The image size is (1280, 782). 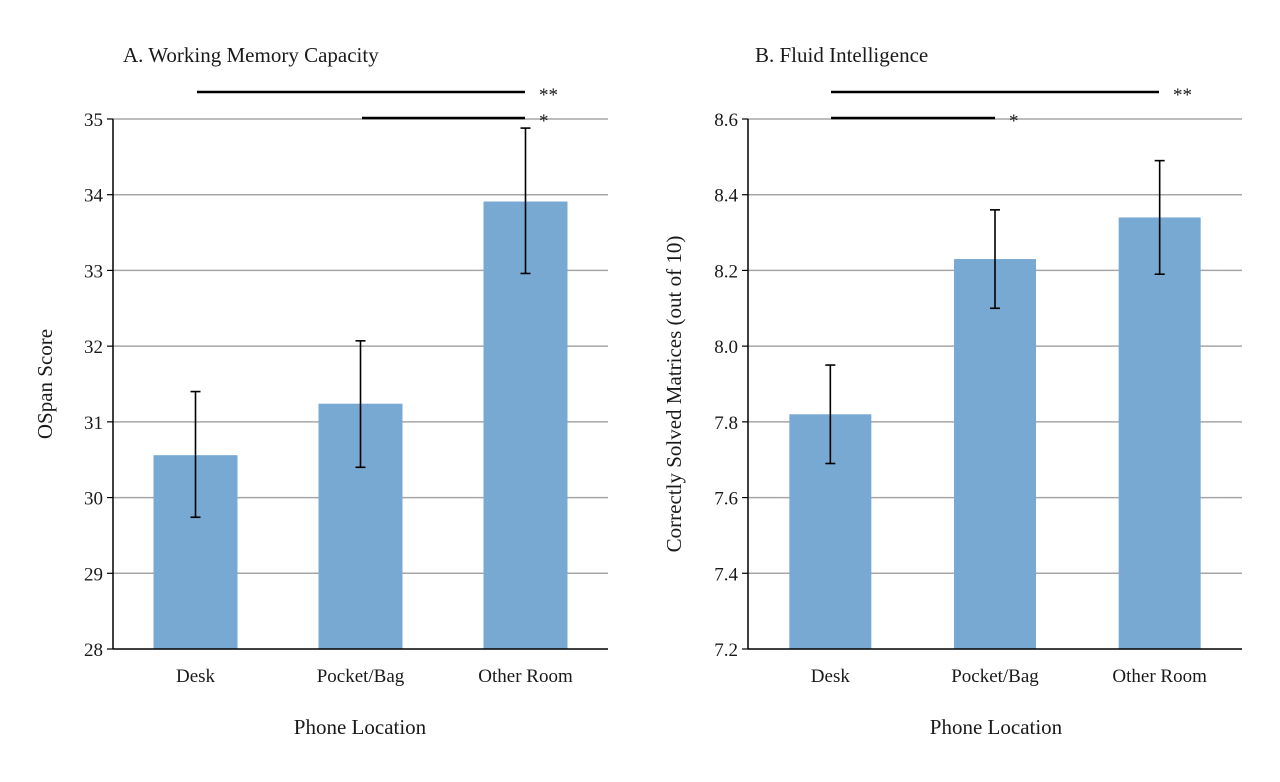 I want to click on chart-a-xlabel: Phone Location, so click(x=360, y=727).